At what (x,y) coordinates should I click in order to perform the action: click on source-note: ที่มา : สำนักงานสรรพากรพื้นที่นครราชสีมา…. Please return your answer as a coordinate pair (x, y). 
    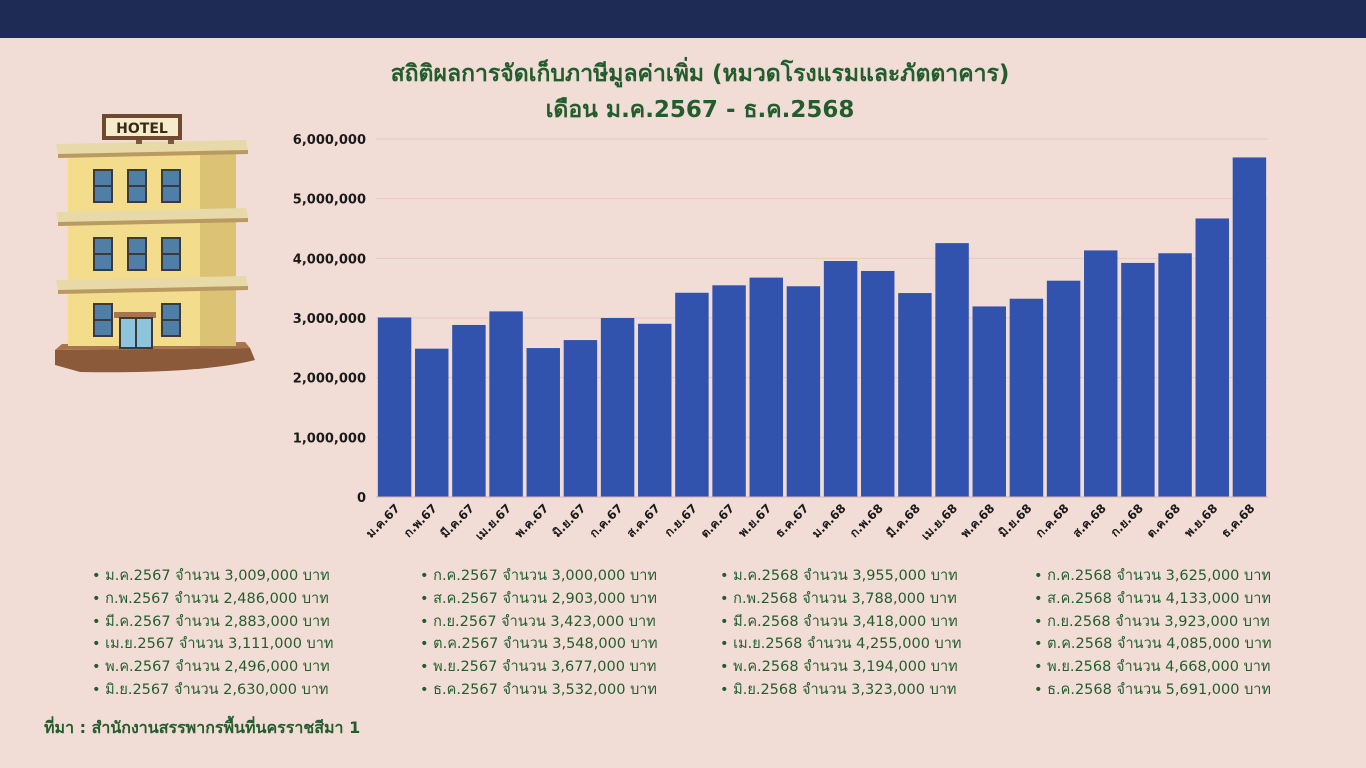
    Looking at the image, I should click on (202, 727).